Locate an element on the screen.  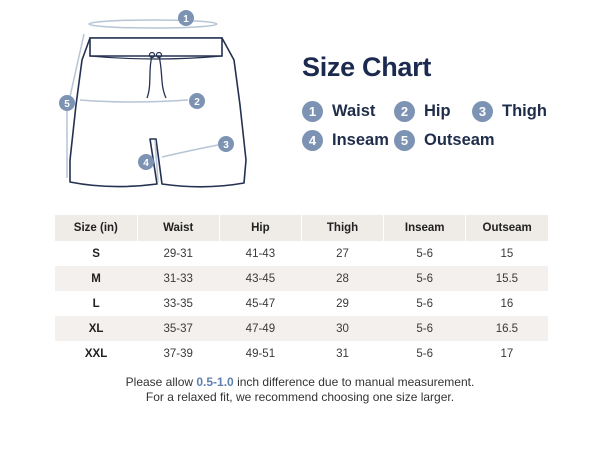
svg-text: 1 is located at coordinates (186, 19).